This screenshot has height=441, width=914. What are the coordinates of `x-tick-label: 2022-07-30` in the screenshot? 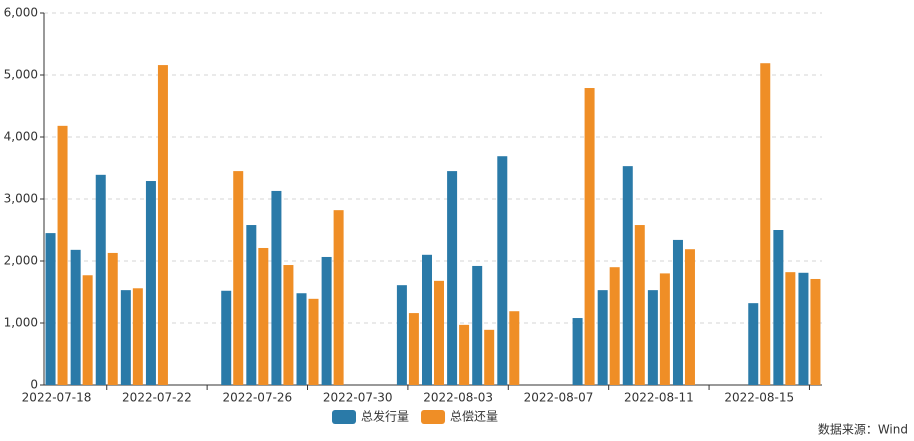 It's located at (358, 398).